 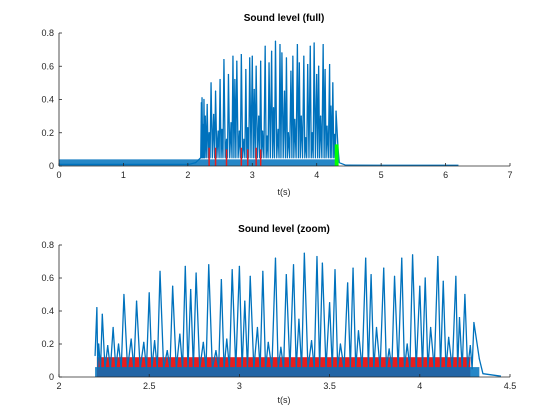 What do you see at coordinates (287, 372) in the screenshot?
I see `chart-zoom-series-2-base` at bounding box center [287, 372].